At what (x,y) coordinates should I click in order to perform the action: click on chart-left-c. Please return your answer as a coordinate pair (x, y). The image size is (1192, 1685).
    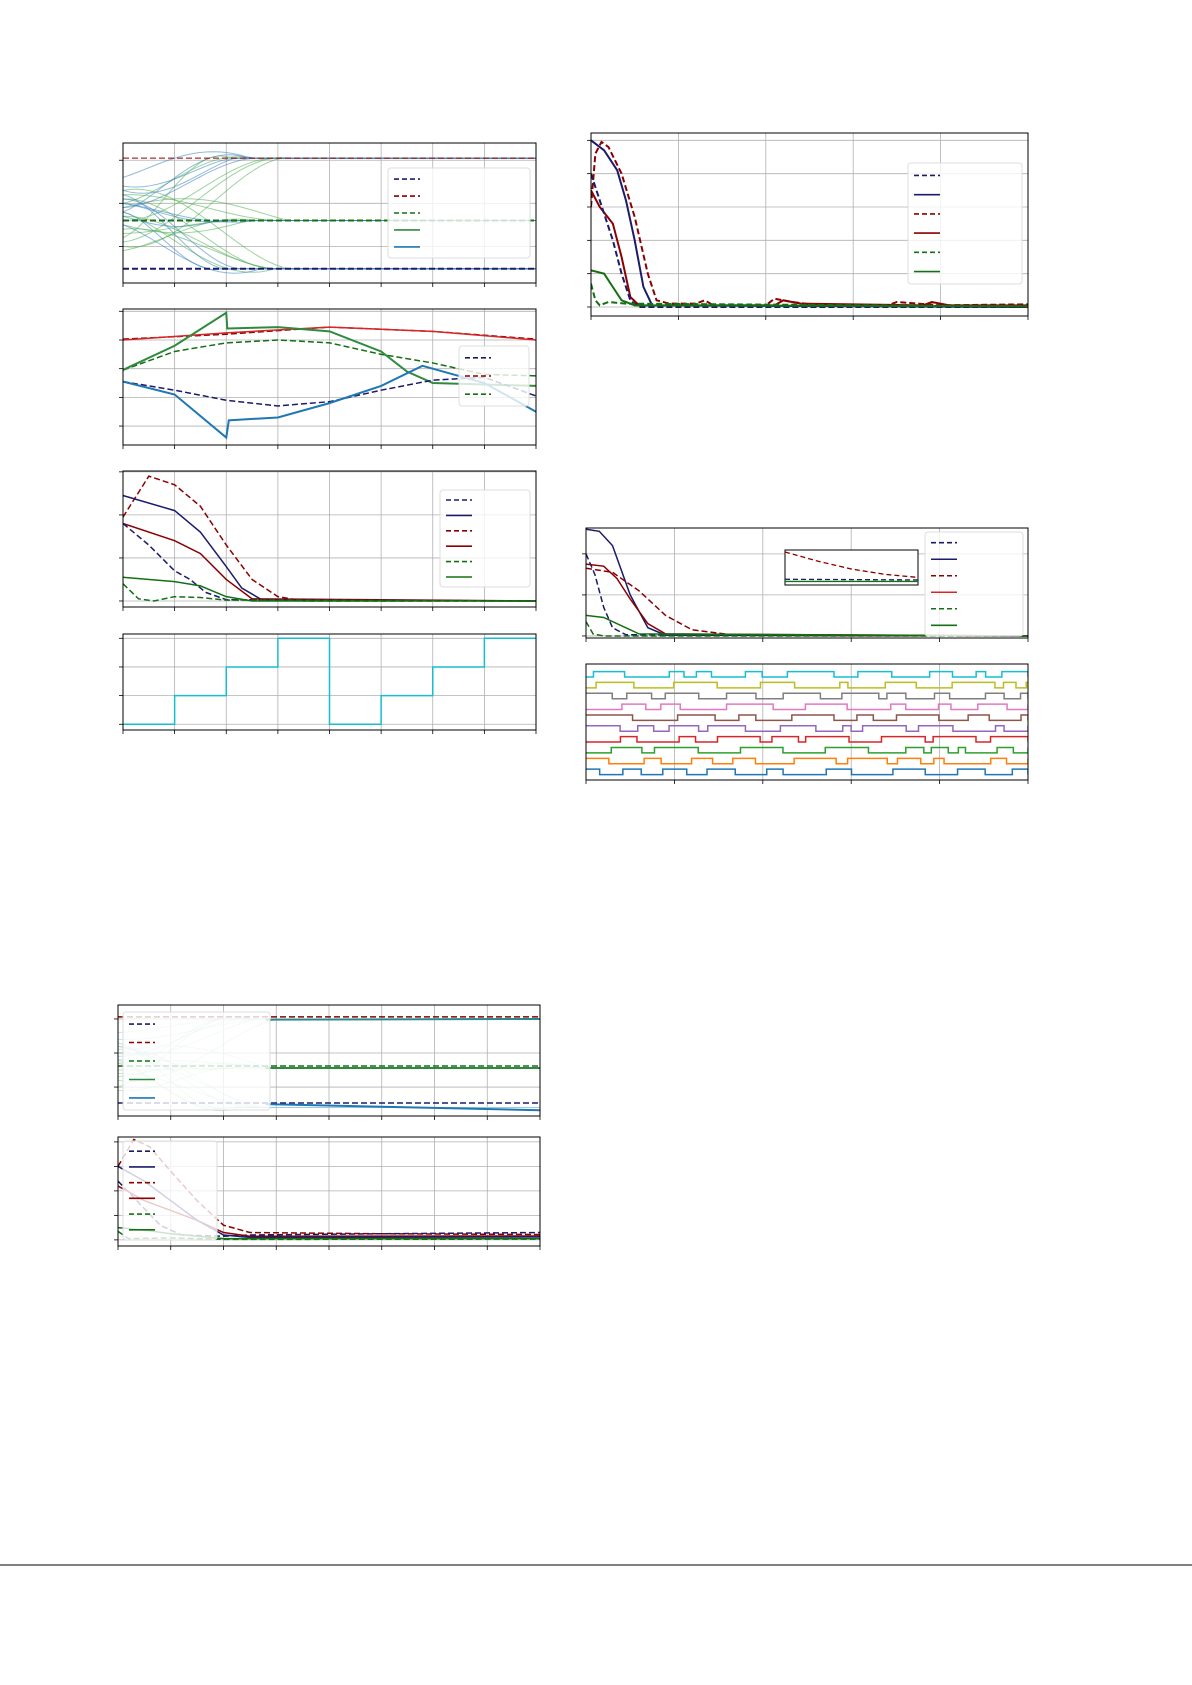
    Looking at the image, I should click on (328, 540).